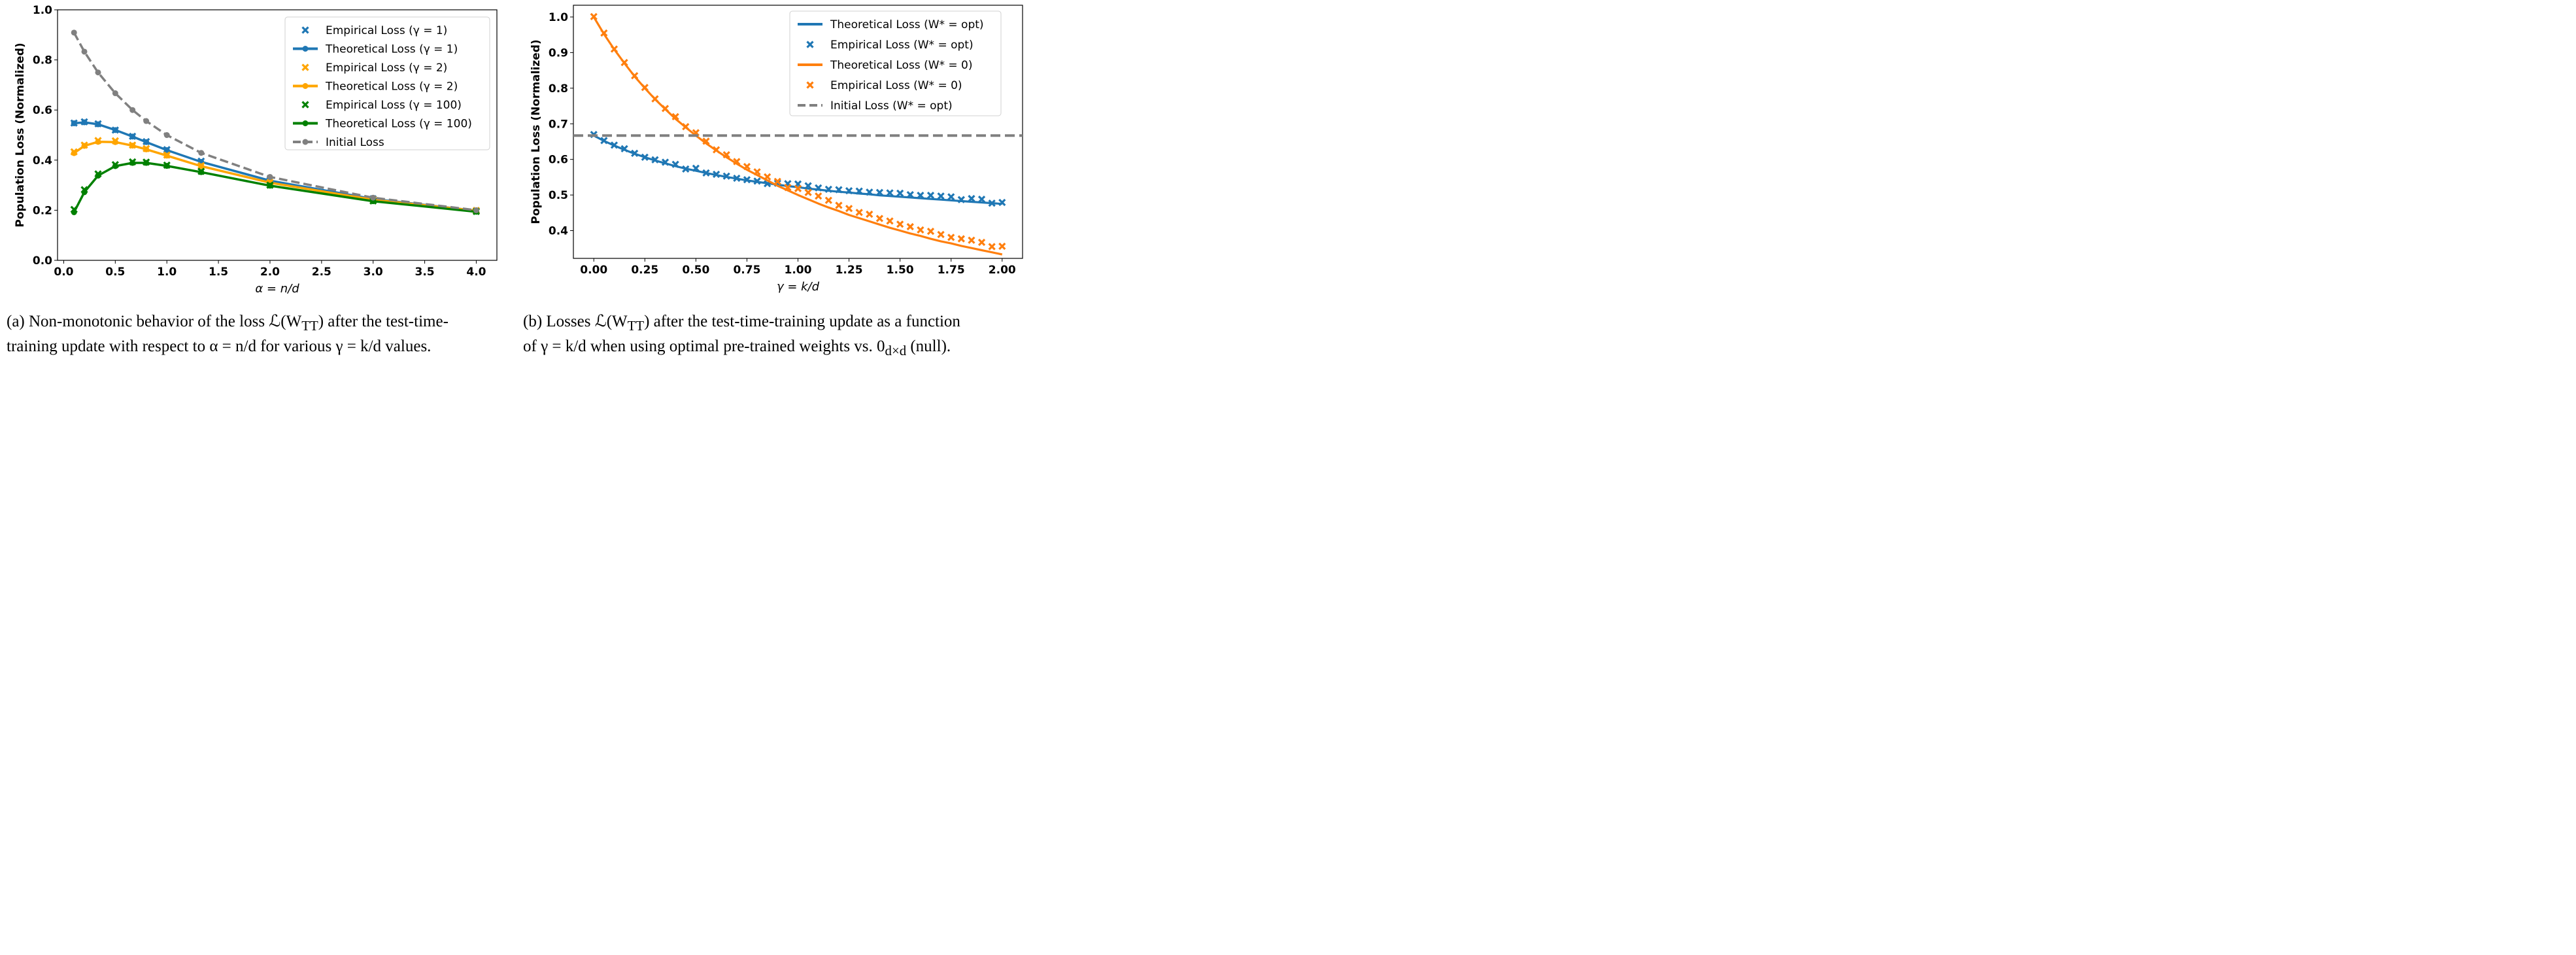  I want to click on series-theoretical-loss-w-opt-, so click(797, 169).